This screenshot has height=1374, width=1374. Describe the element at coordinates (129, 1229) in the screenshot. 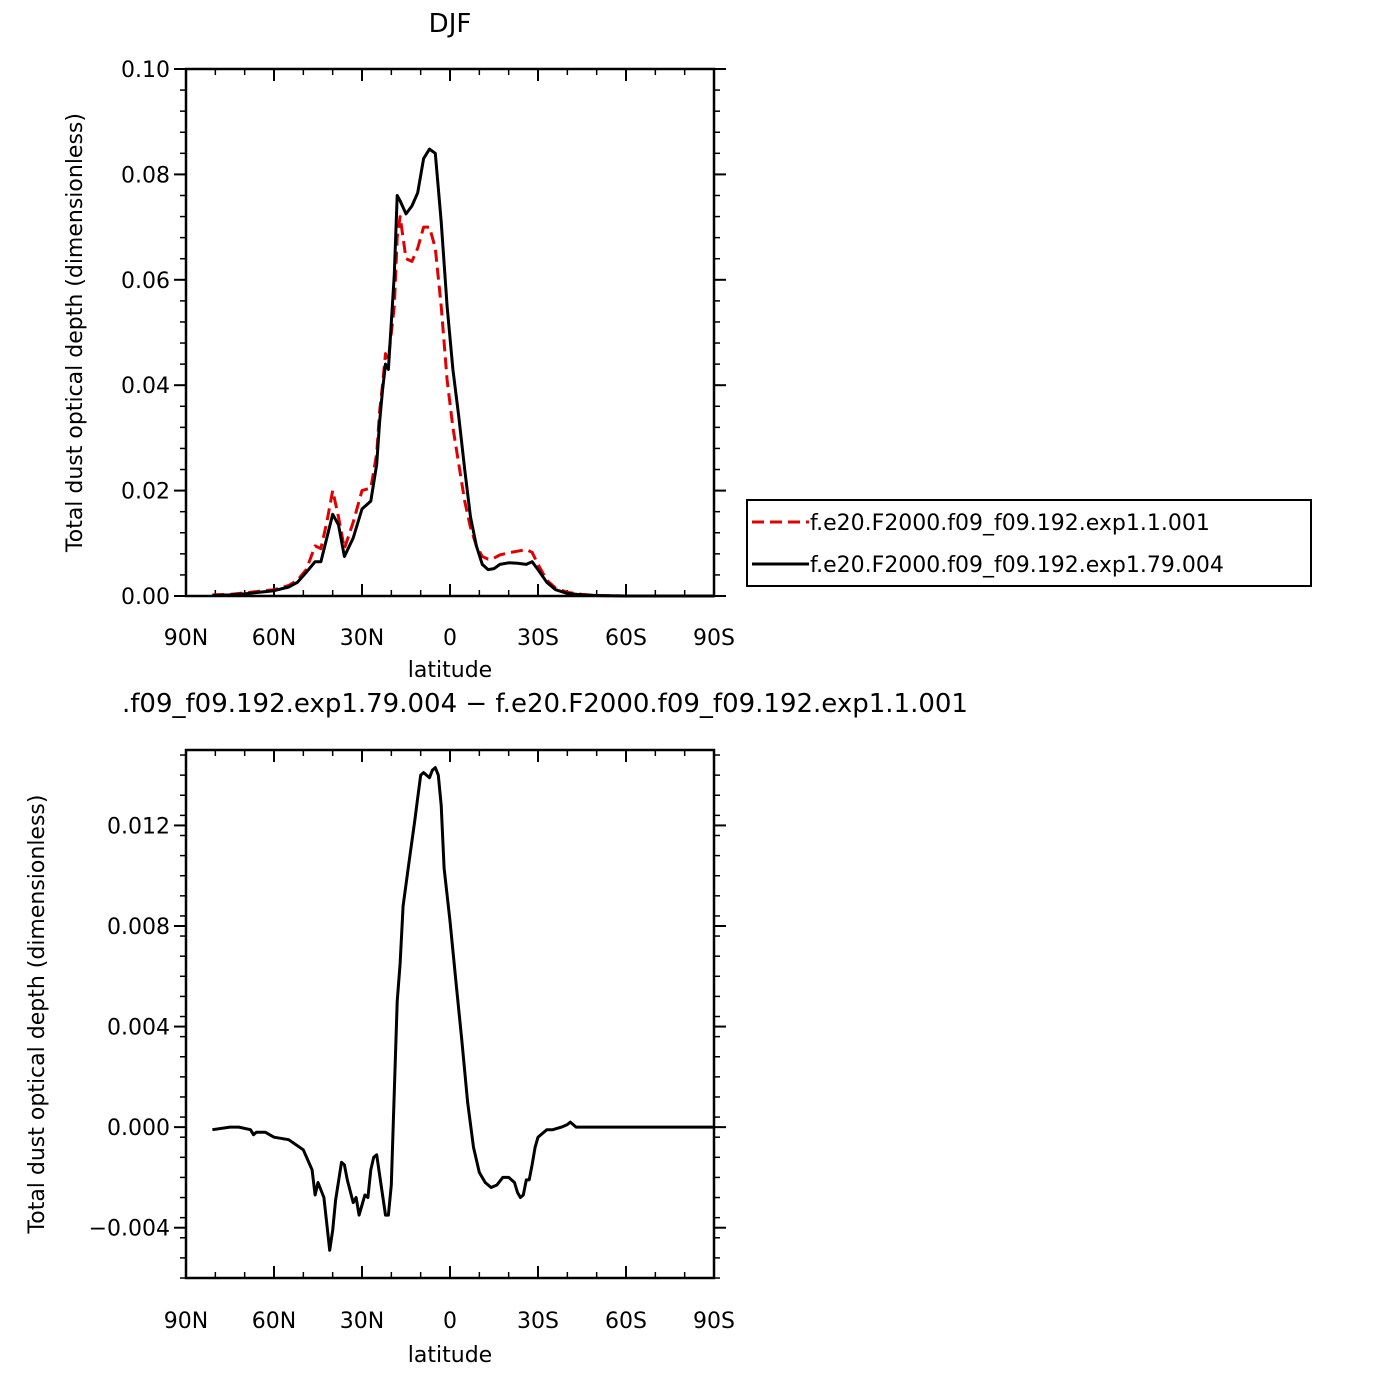

I see `y-tick-label: −0.004` at that location.